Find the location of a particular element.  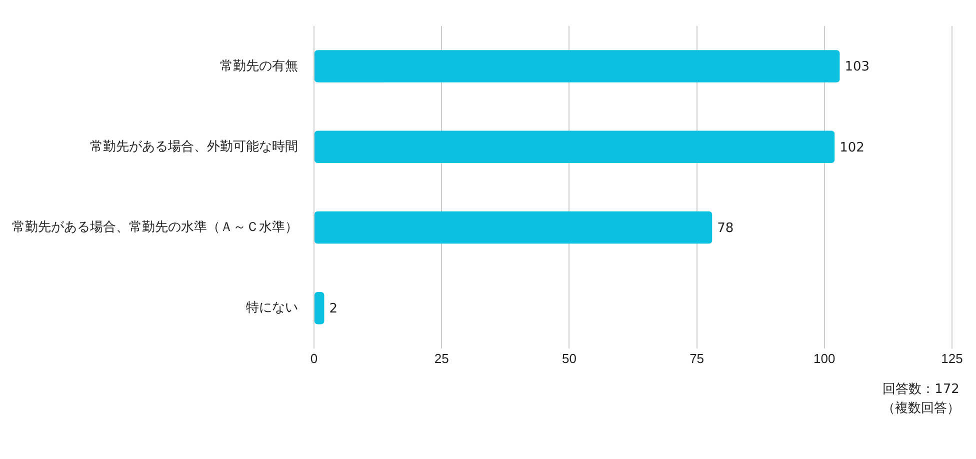

y-tick-label: 常勤先がある場合、外勤可能な時間 is located at coordinates (194, 146).